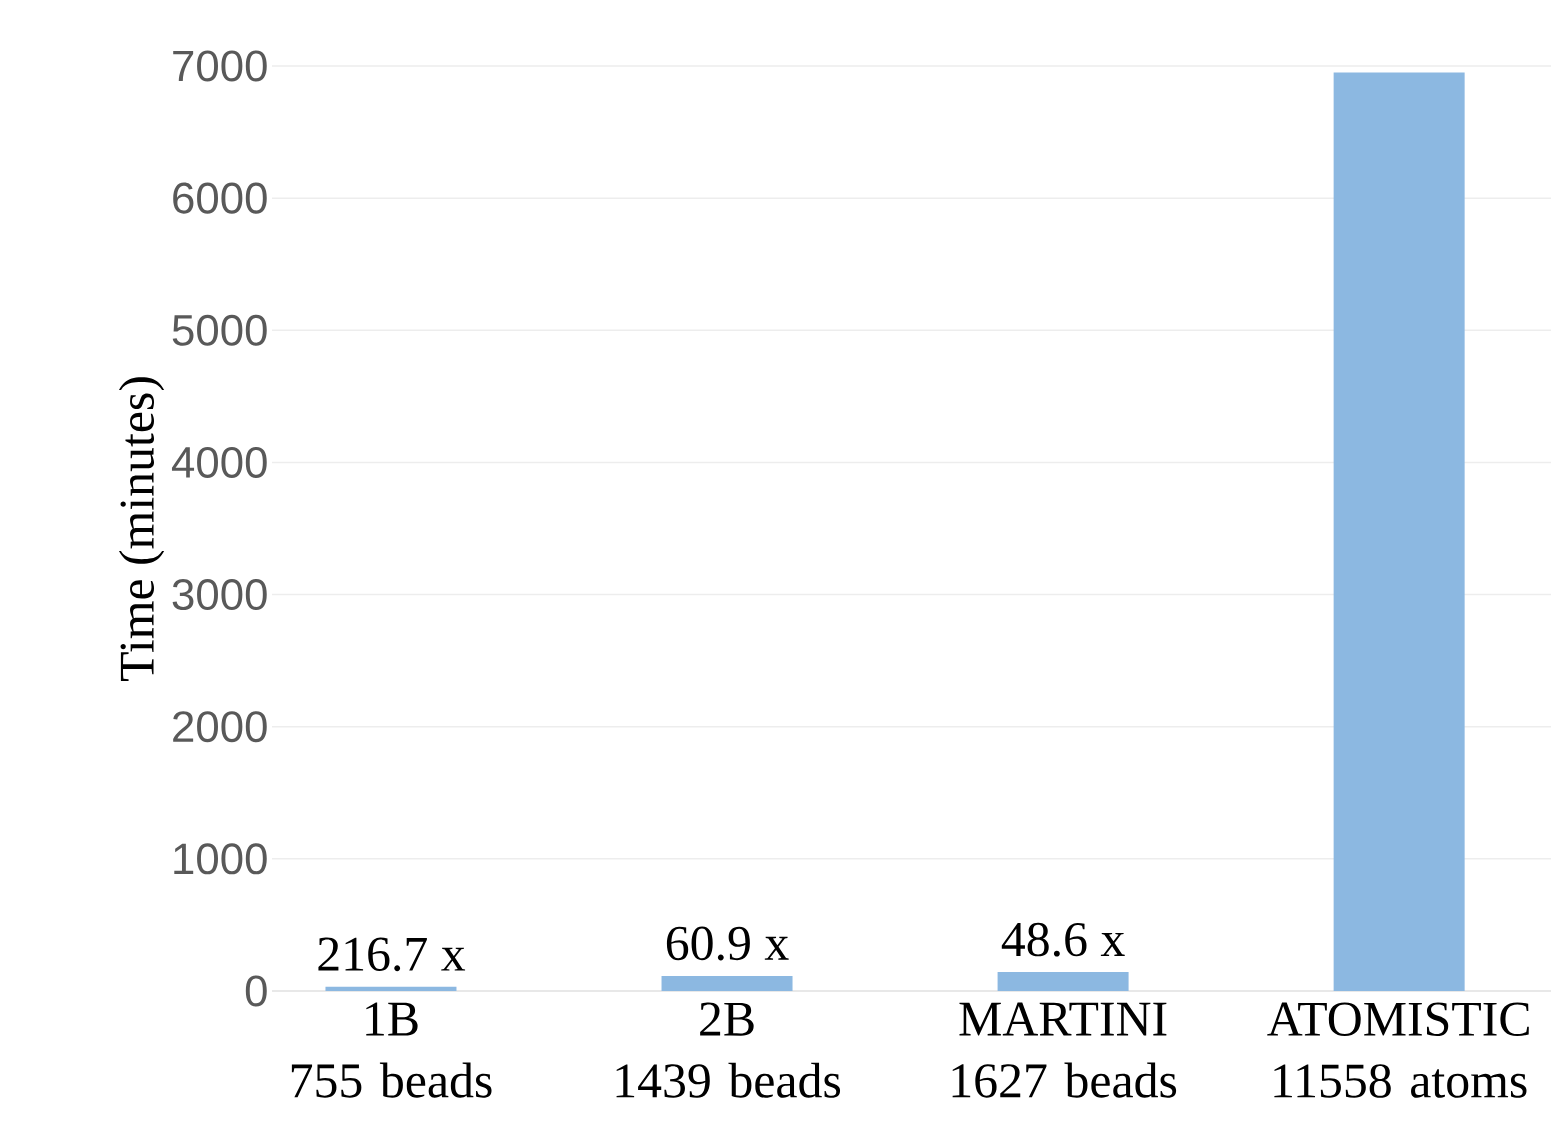 This screenshot has width=1551, height=1134. I want to click on y-tick-label: 4000, so click(219, 462).